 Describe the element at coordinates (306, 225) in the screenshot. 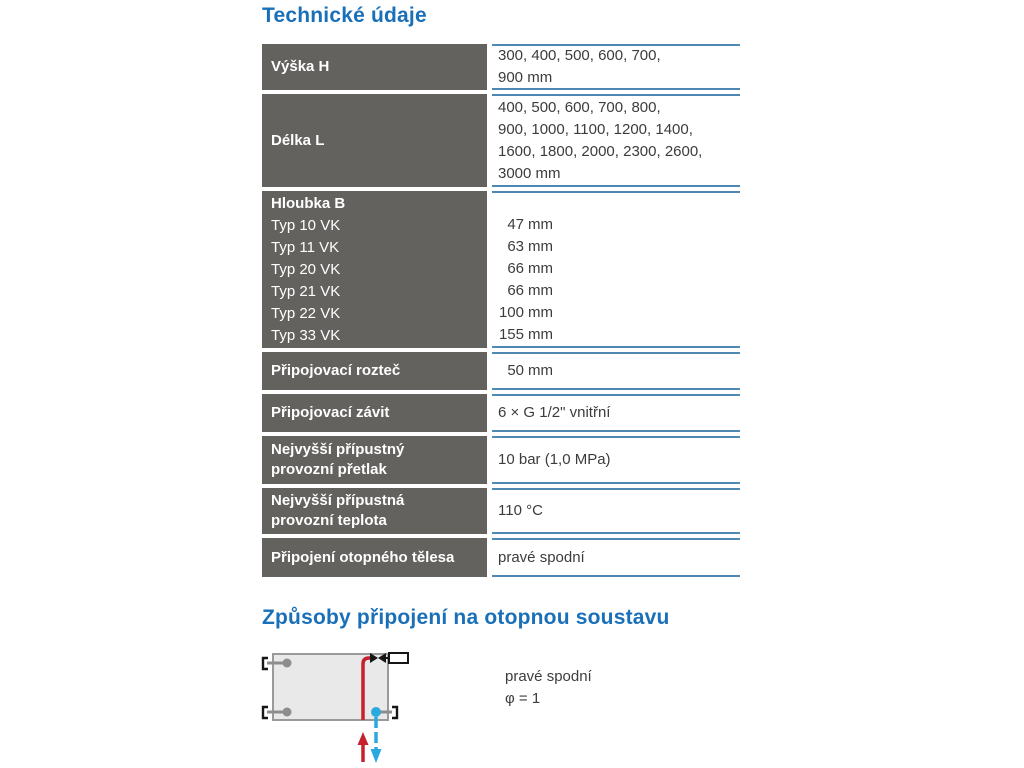

I see `depth-type-label: Typ 10 VK` at that location.